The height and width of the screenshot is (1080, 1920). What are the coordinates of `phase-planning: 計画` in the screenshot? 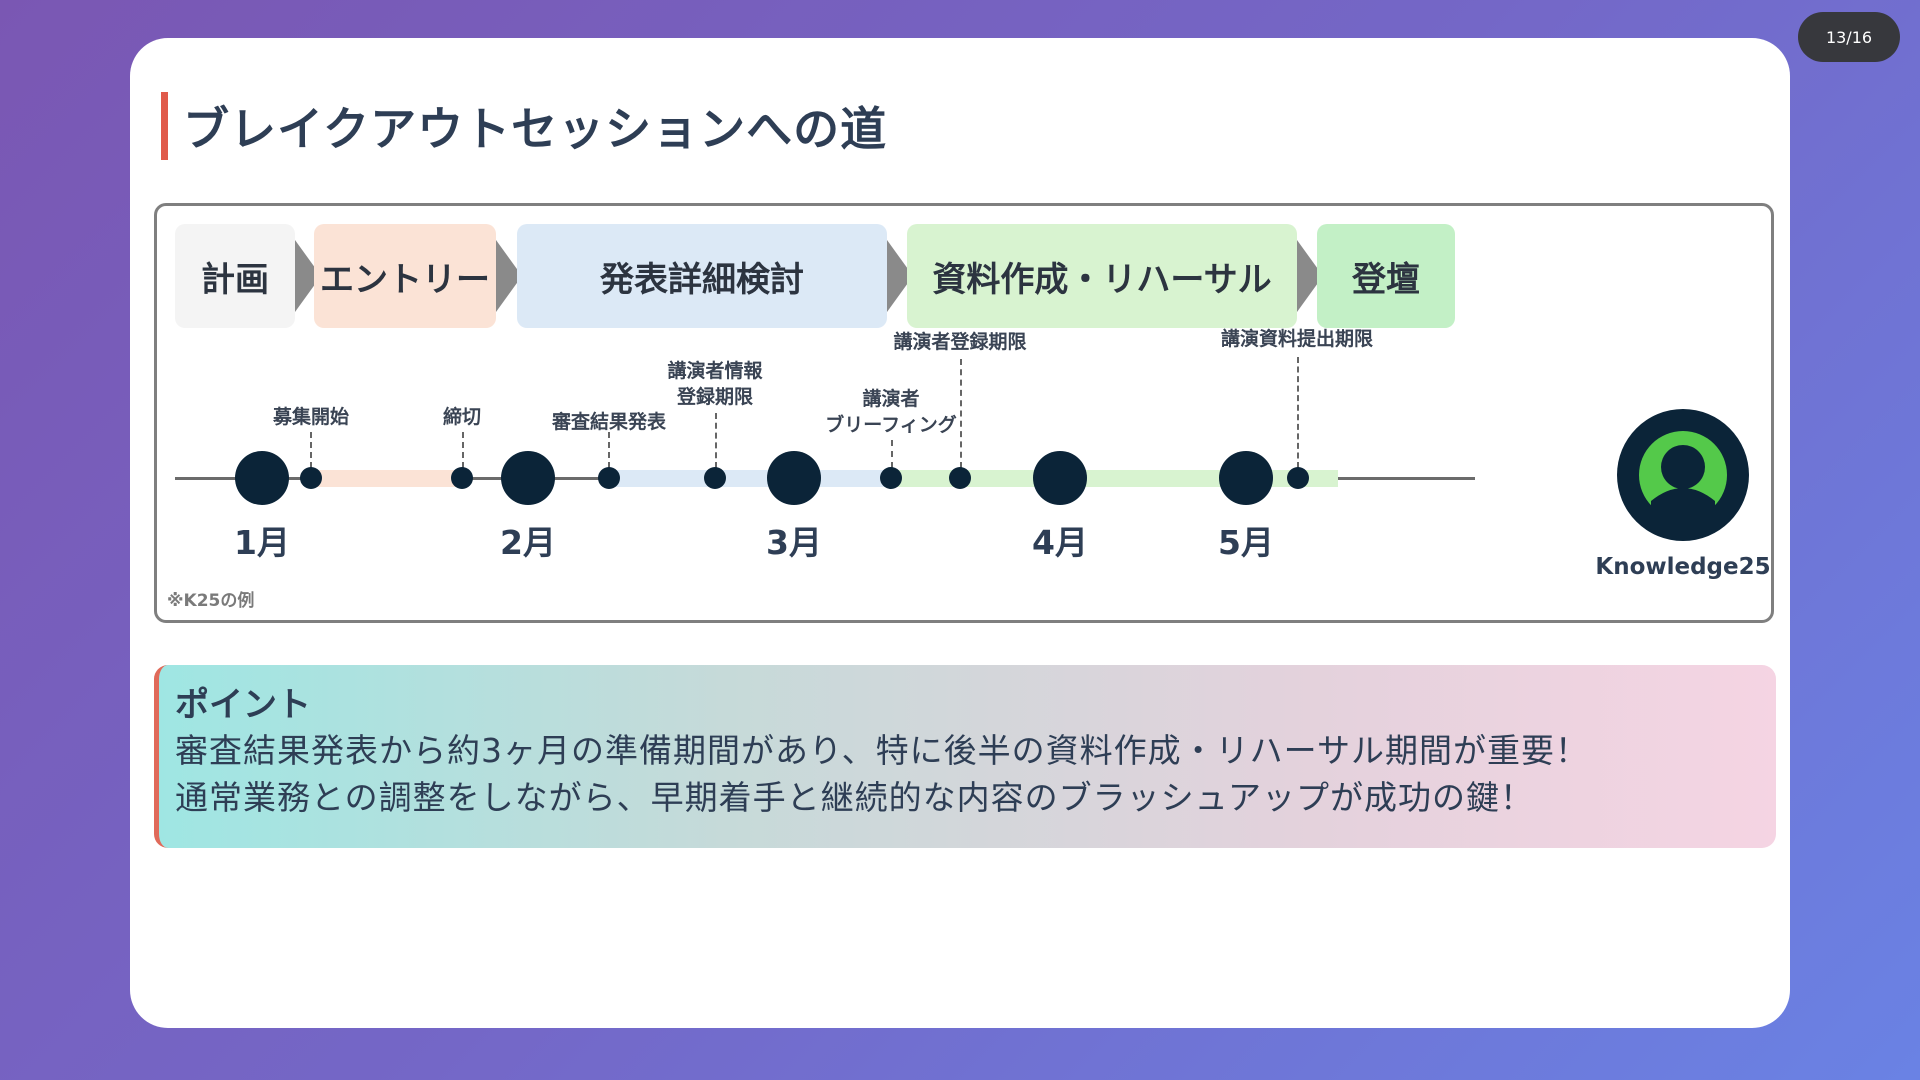 It's located at (235, 276).